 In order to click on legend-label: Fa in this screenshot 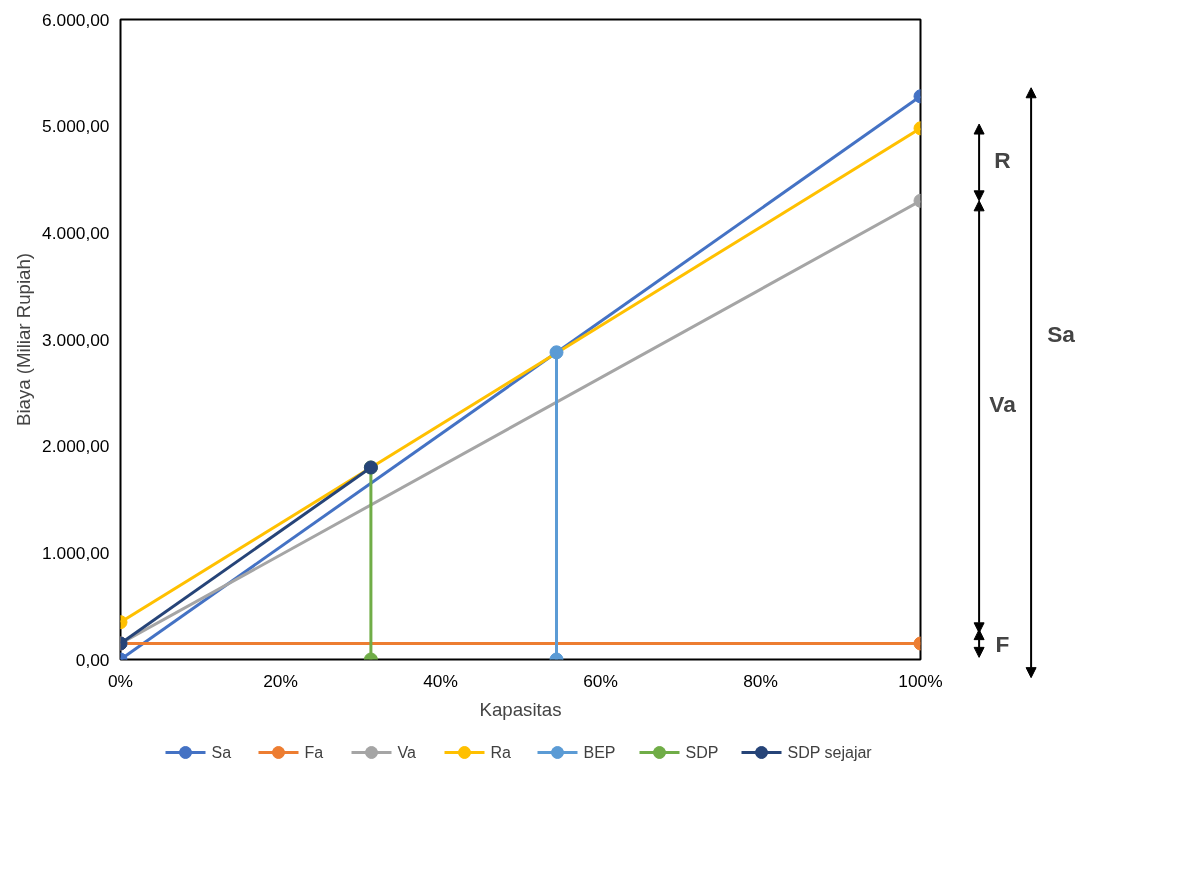, I will do `click(314, 752)`.